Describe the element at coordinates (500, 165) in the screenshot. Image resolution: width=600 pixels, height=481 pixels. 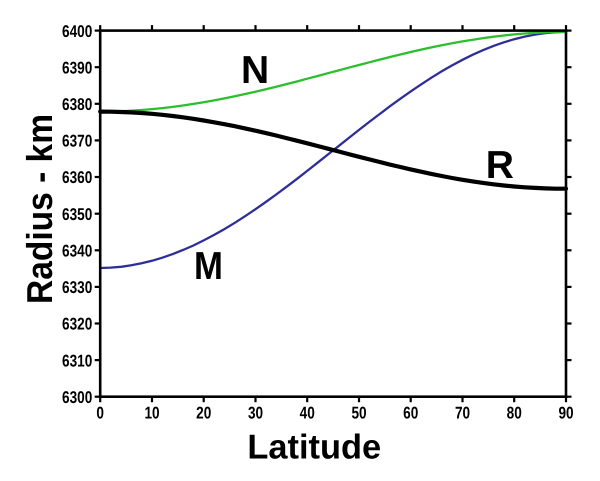
I see `svg-text: R` at that location.